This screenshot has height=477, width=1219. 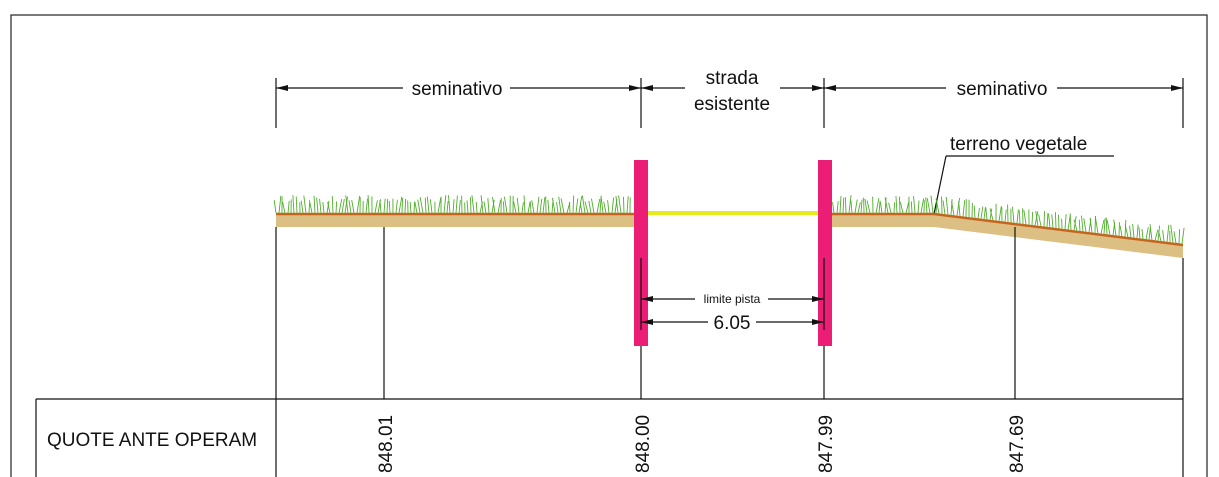 What do you see at coordinates (152, 440) in the screenshot?
I see `table-header: QUOTE ANTE OPERAM` at bounding box center [152, 440].